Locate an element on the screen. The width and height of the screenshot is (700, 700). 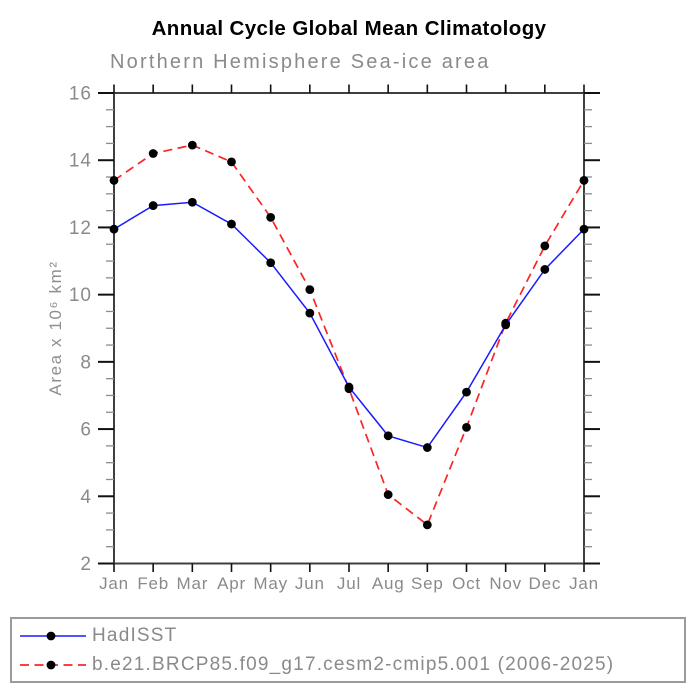
x-tick-label: Jul is located at coordinates (349, 583).